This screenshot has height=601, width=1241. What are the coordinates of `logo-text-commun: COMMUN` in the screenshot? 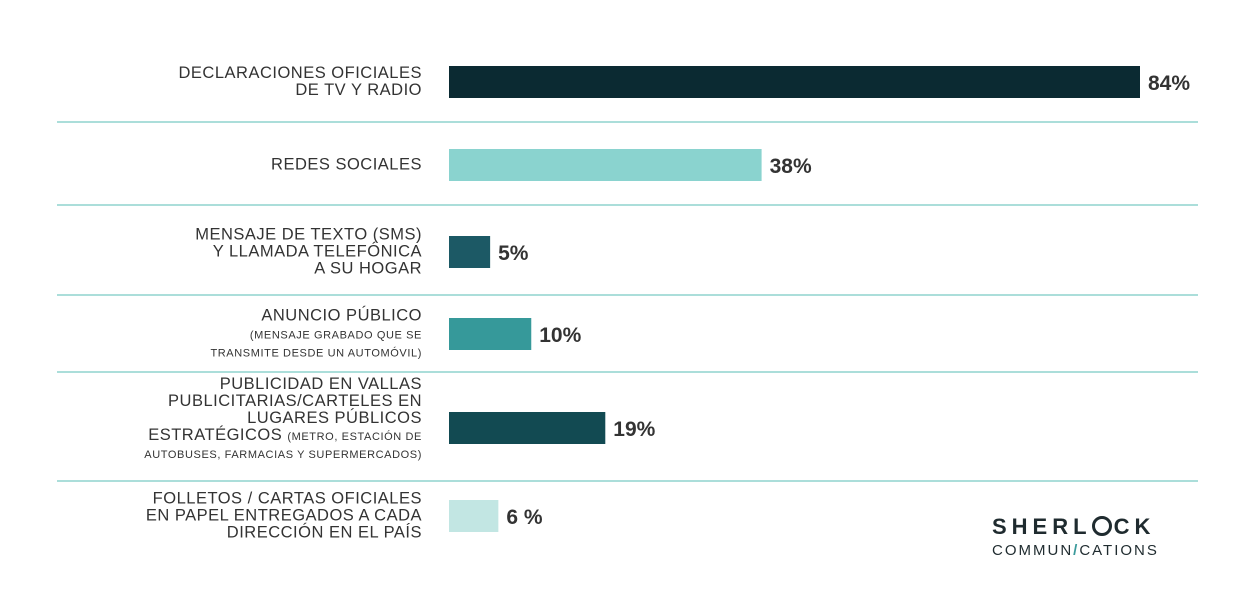 It's located at (1033, 550).